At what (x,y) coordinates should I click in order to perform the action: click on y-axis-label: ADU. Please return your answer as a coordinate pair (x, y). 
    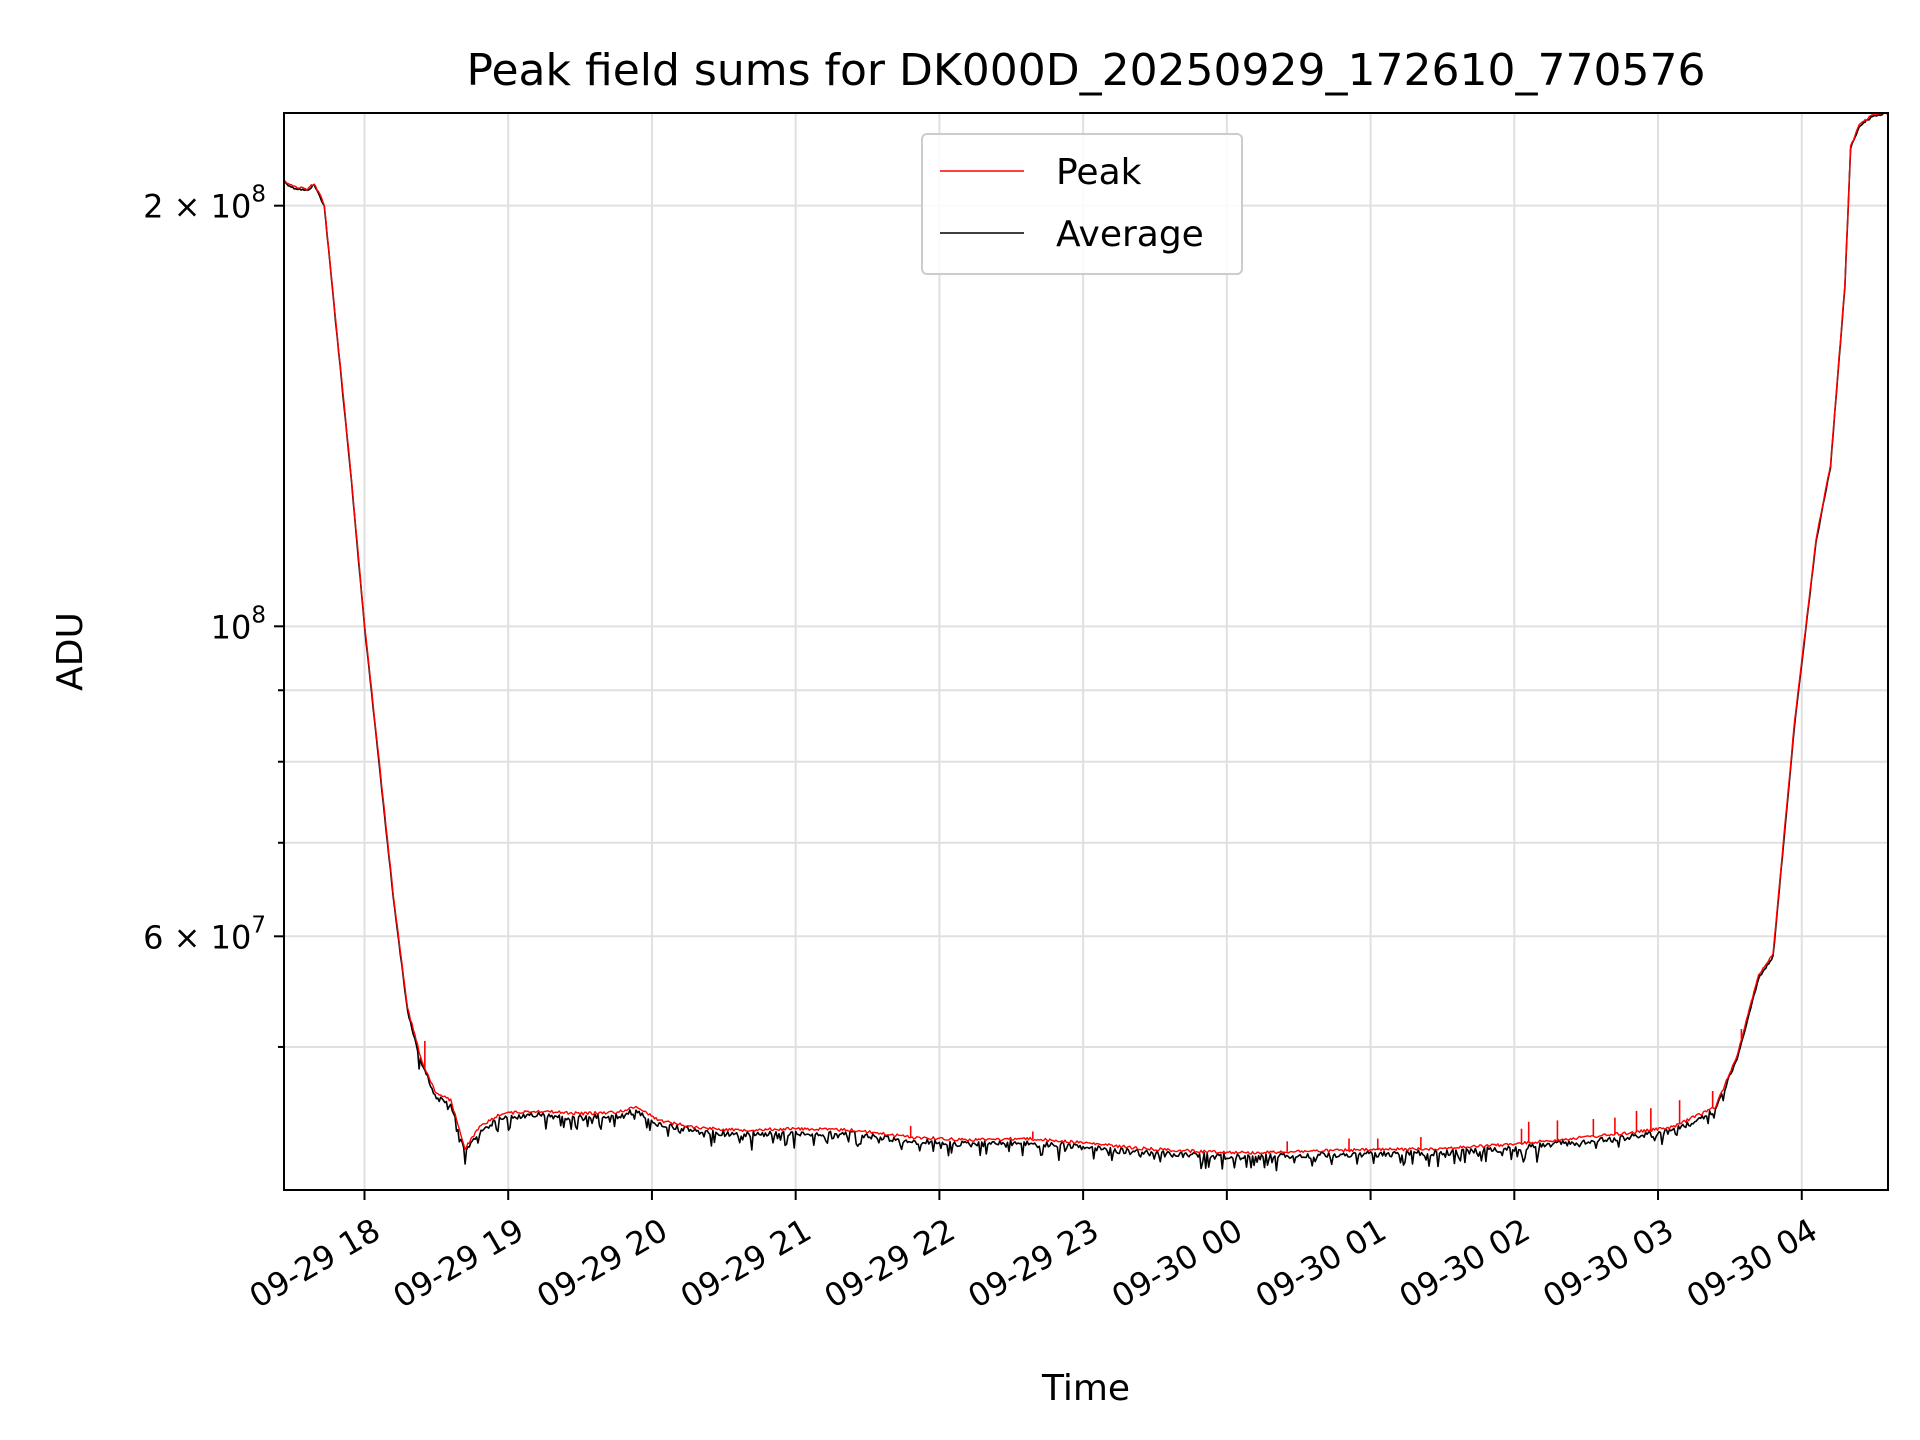
    Looking at the image, I should click on (70, 651).